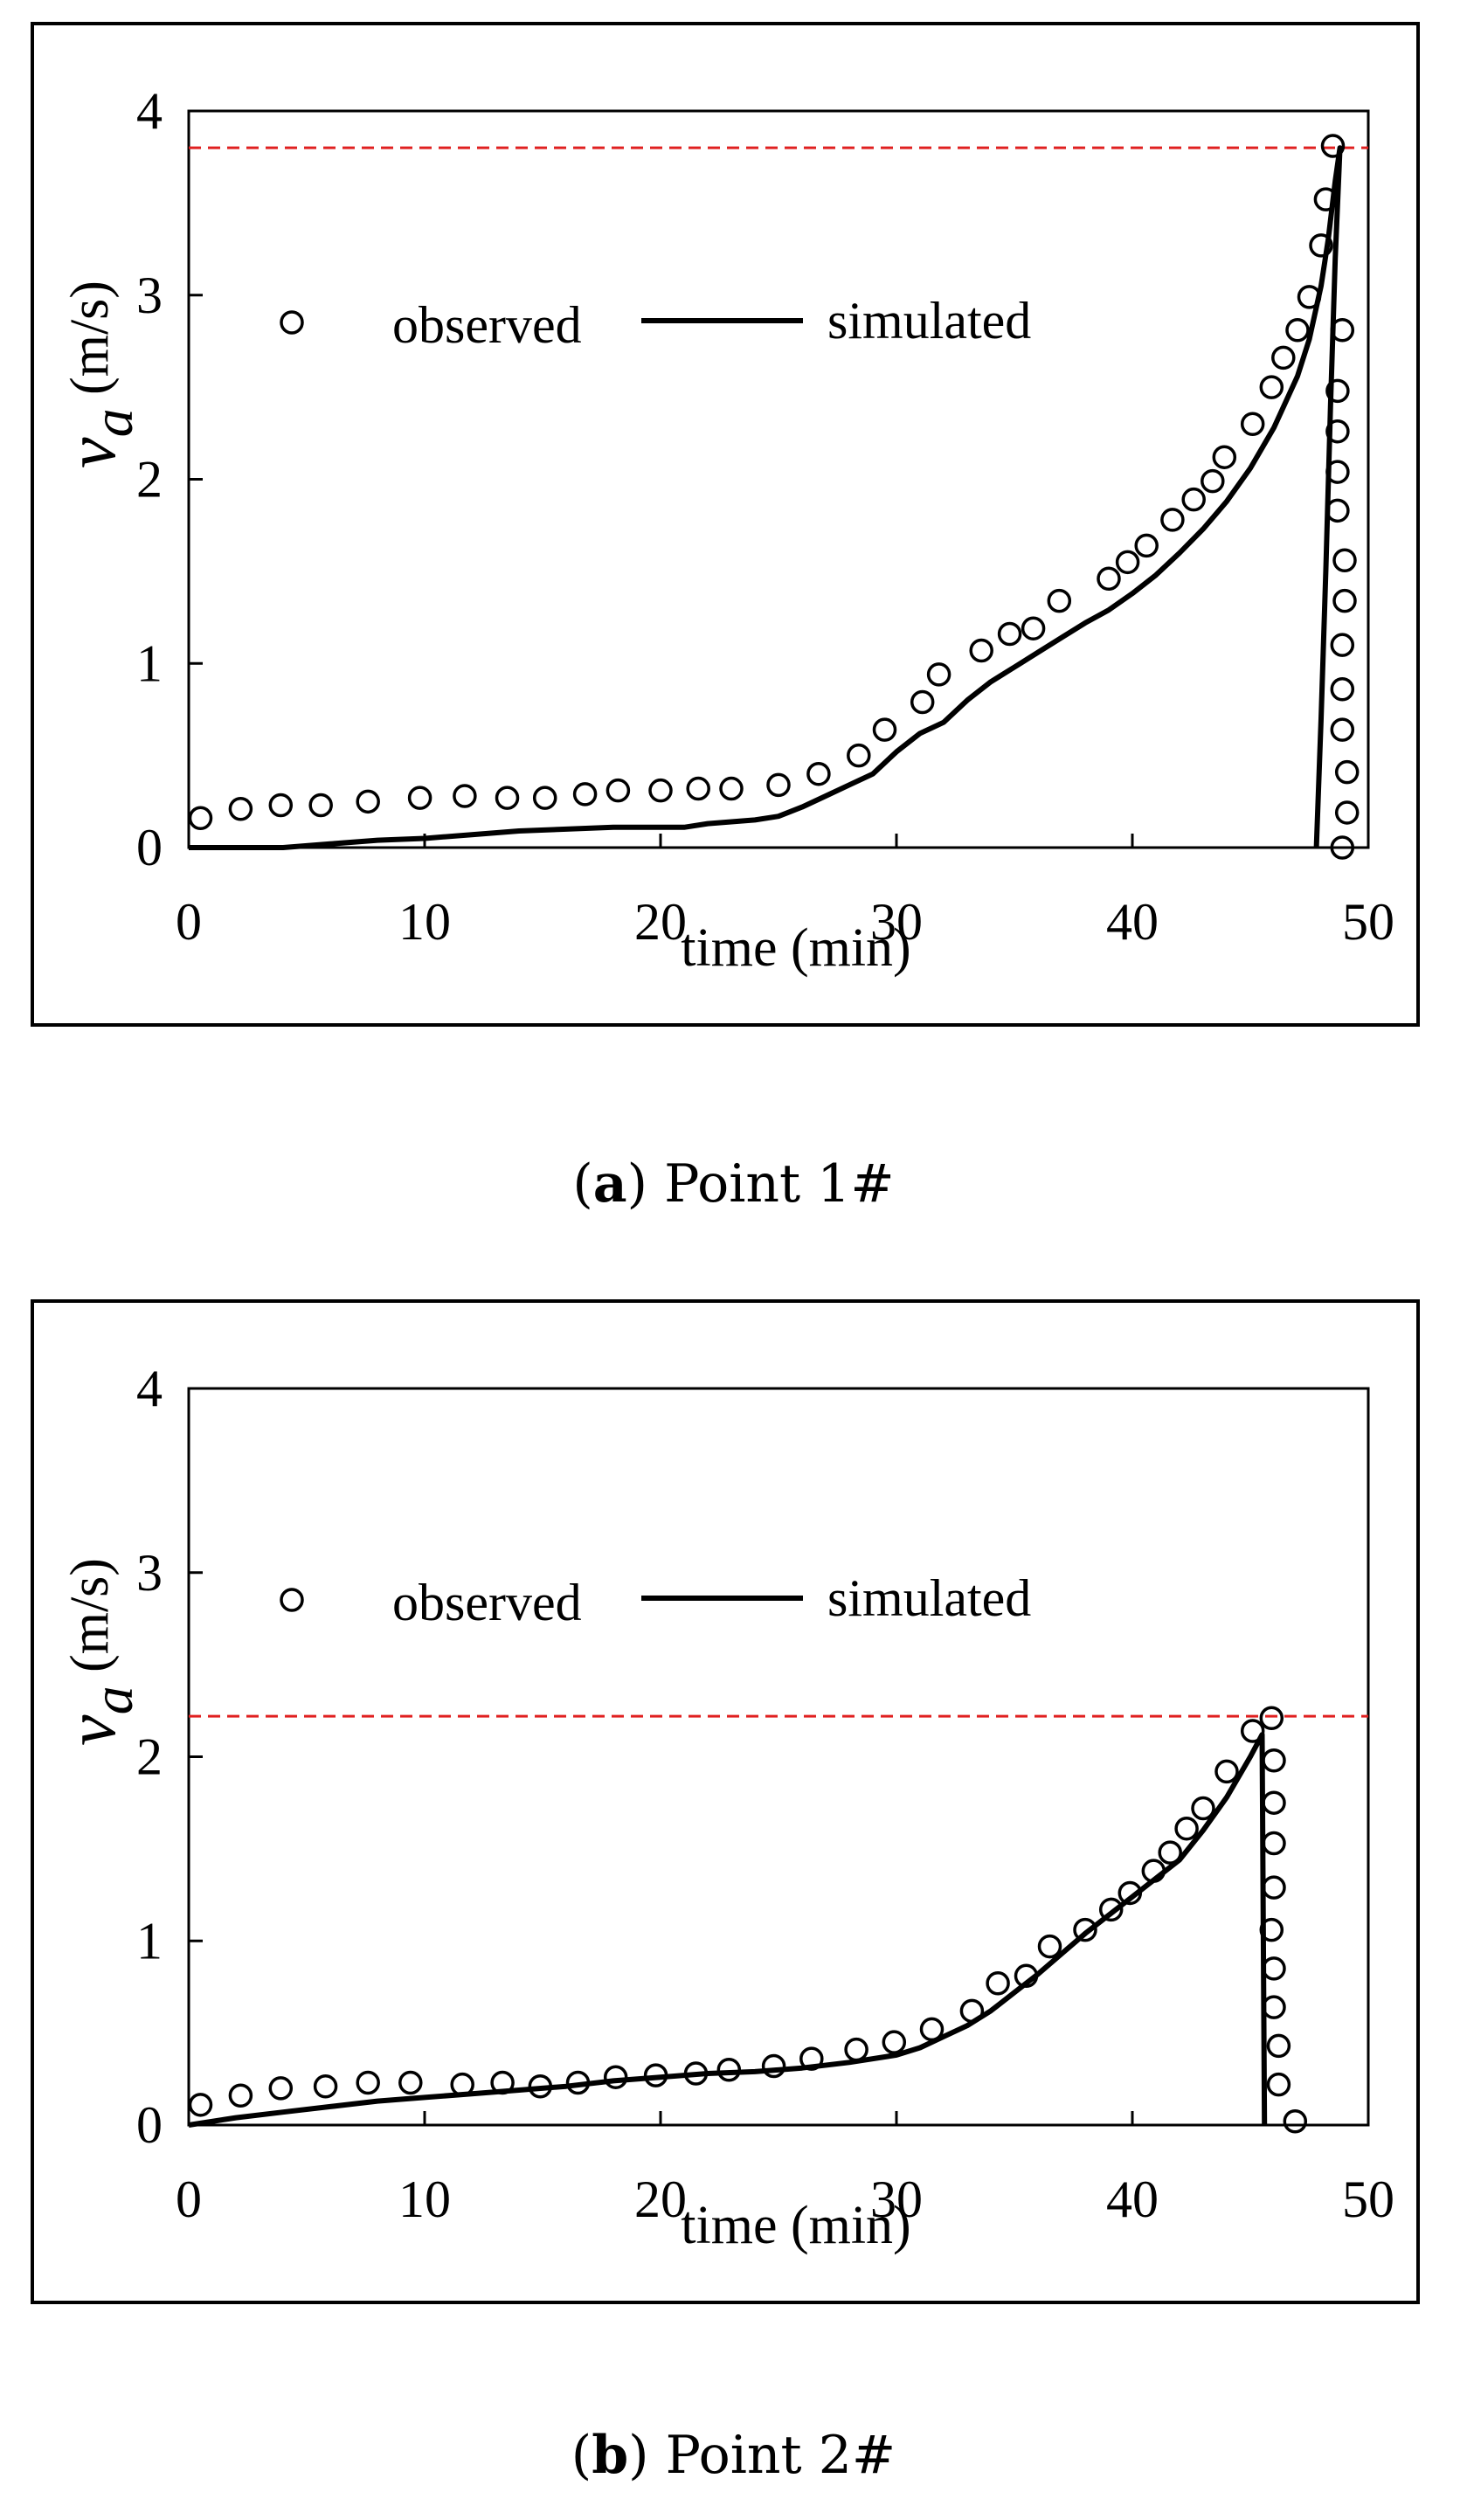  Describe the element at coordinates (149, 1573) in the screenshot. I see `chart-b-y-tick-label: 3` at that location.